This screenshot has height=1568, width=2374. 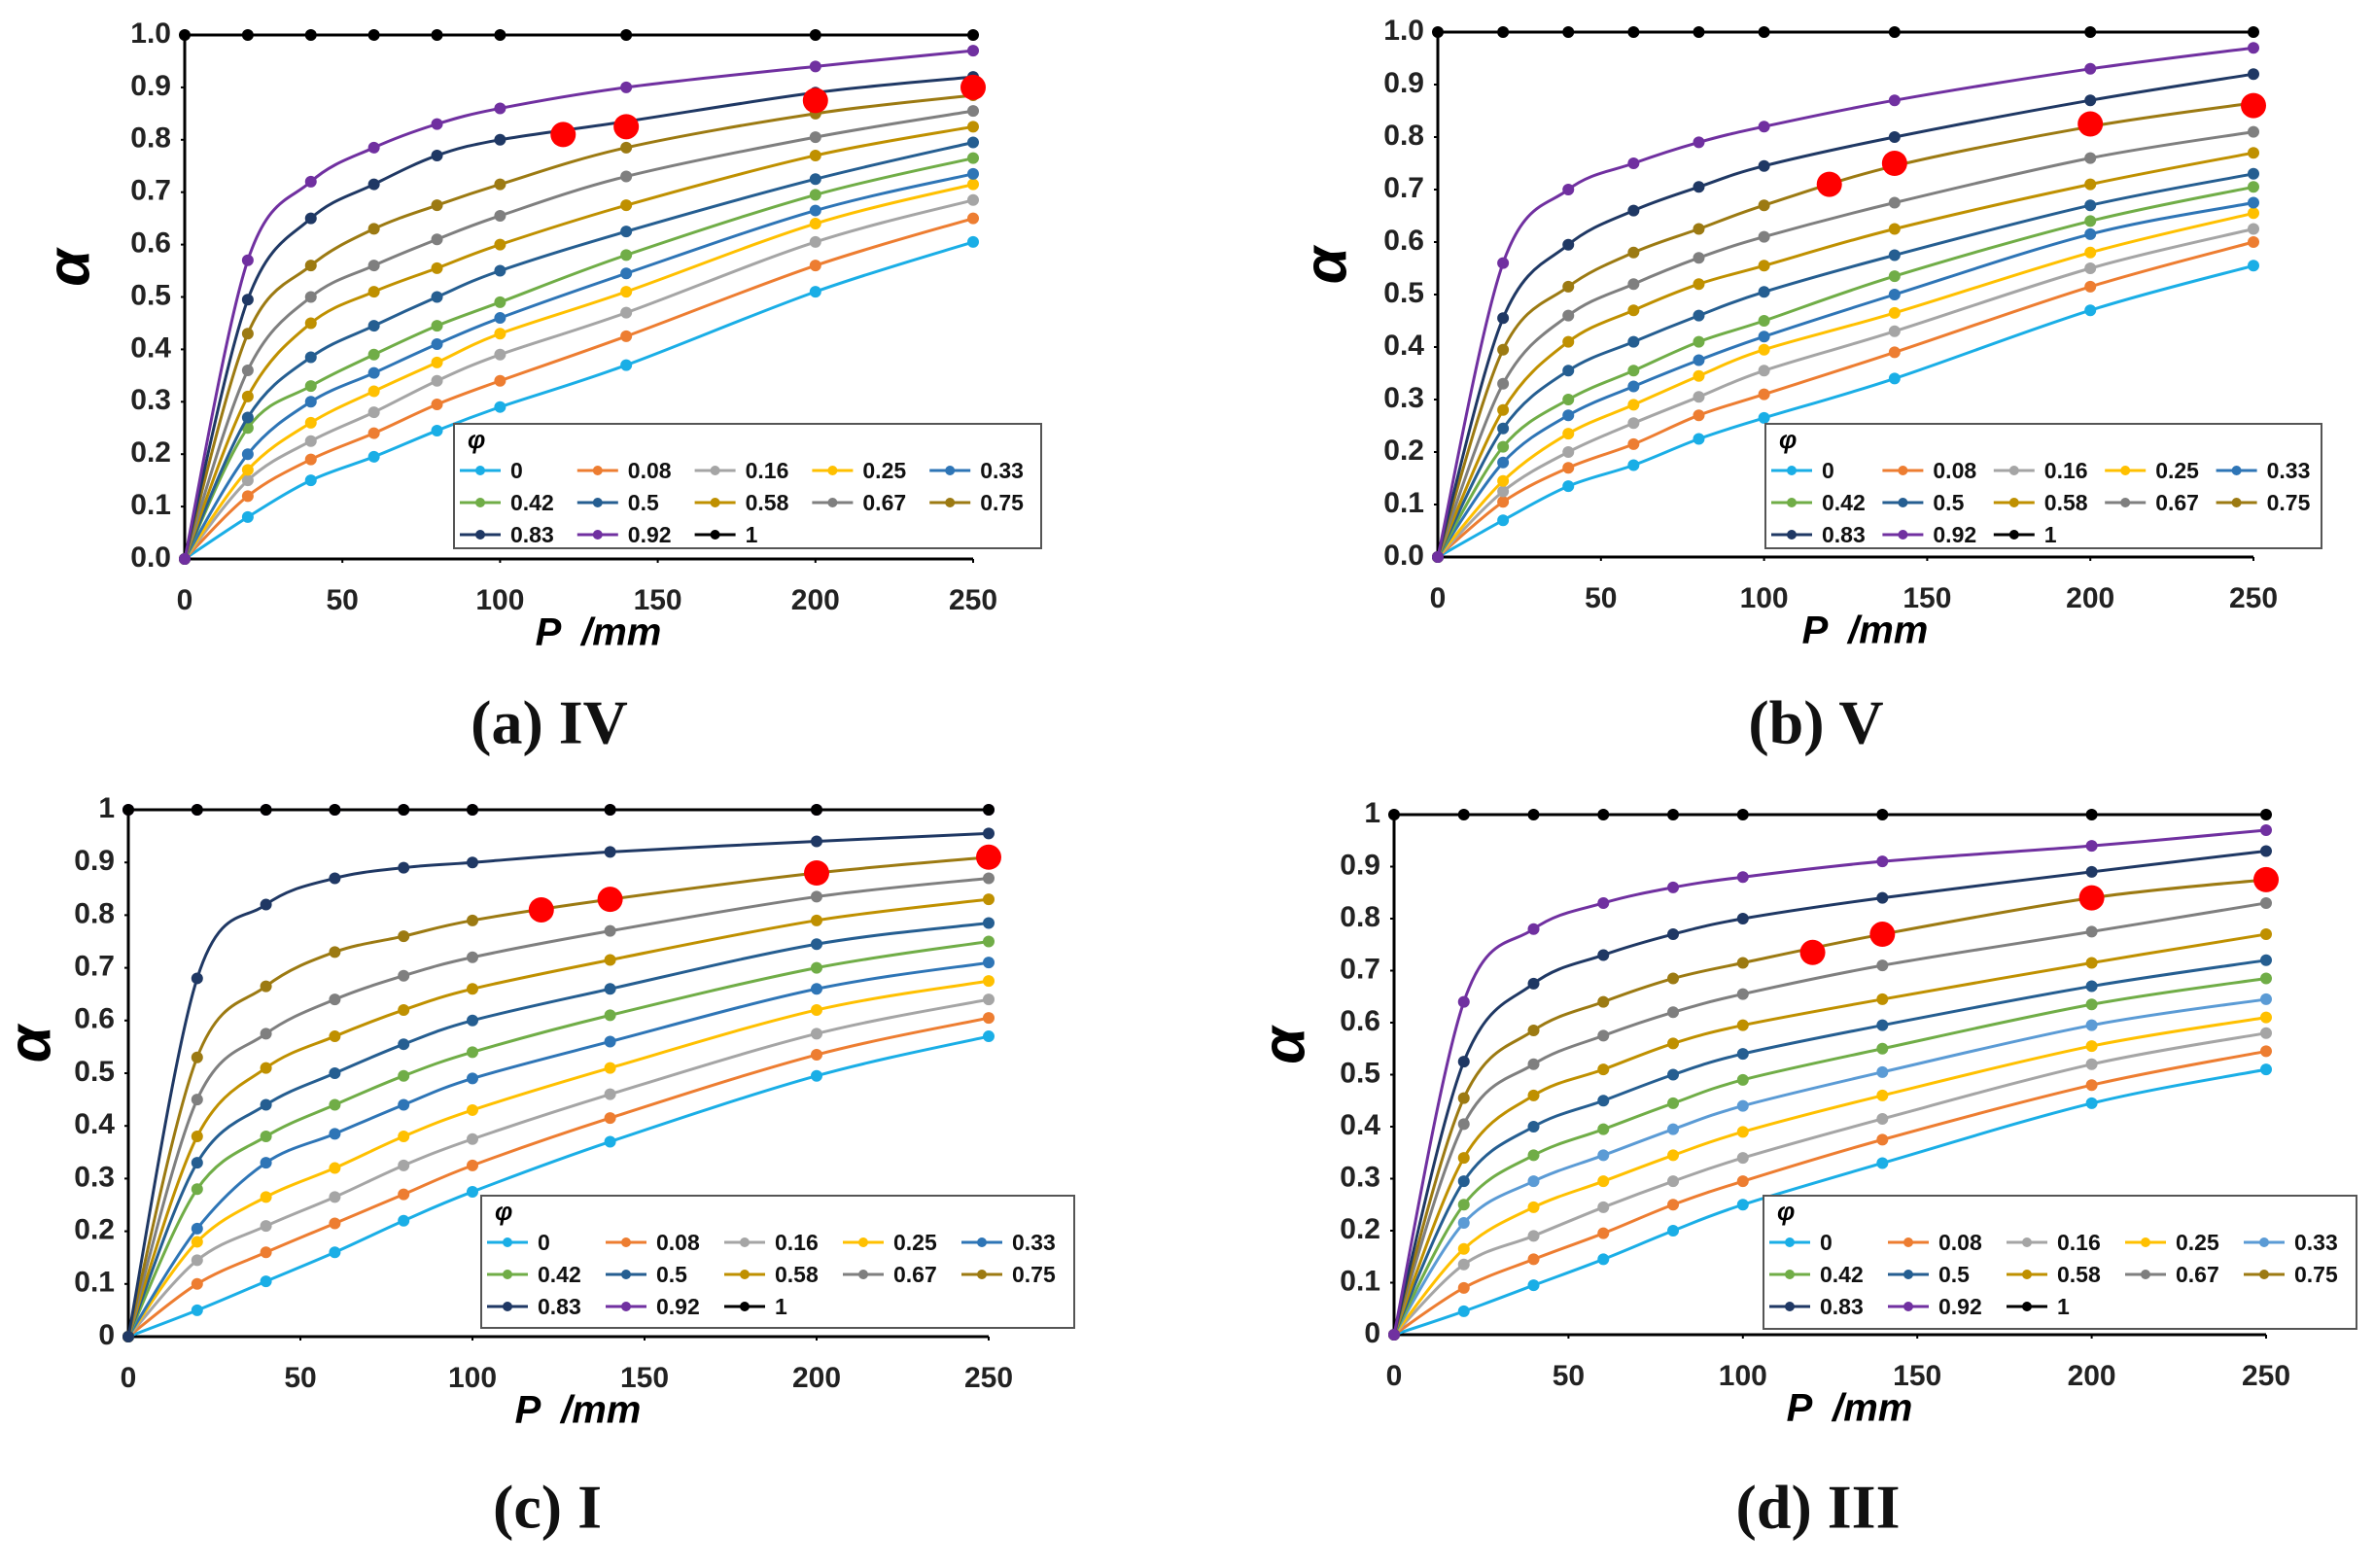 I want to click on y-tick-label: 0.3, so click(x=1403, y=398).